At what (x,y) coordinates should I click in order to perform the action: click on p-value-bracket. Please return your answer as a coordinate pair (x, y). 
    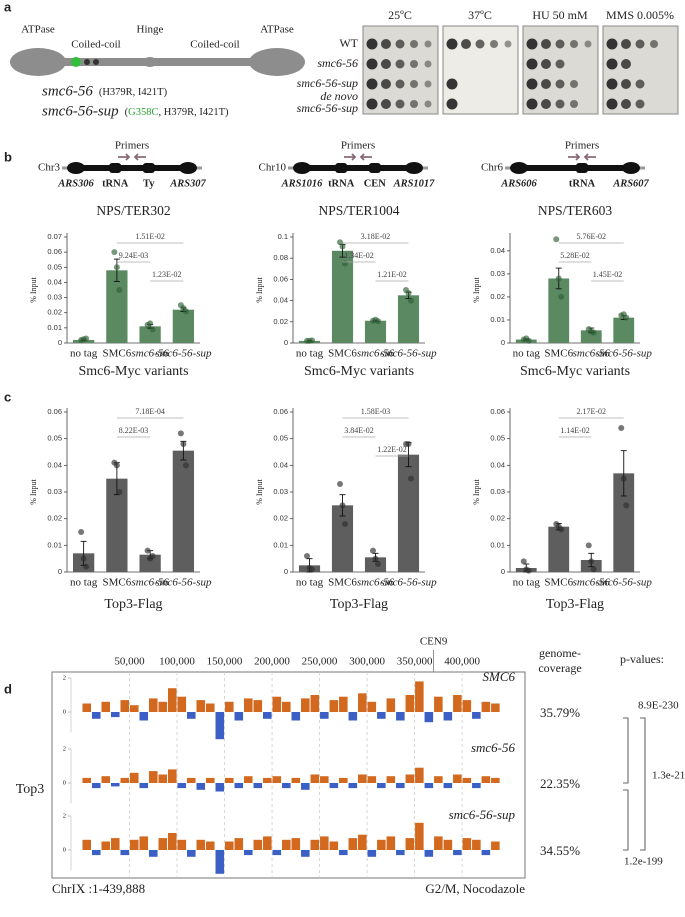
    Looking at the image, I should click on (626, 750).